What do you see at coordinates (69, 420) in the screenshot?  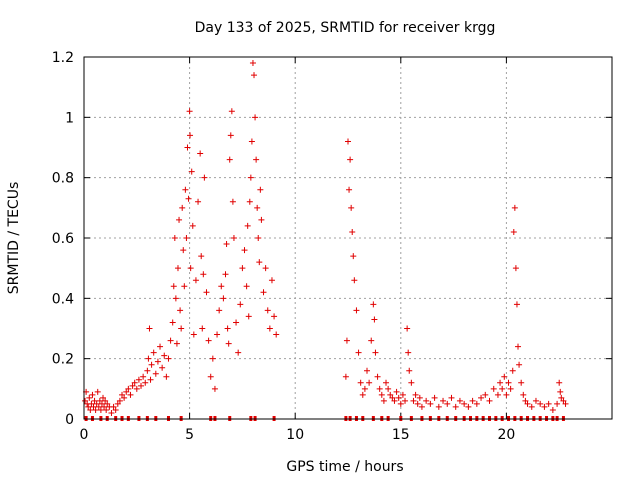 I see `y-tick-label: 0` at bounding box center [69, 420].